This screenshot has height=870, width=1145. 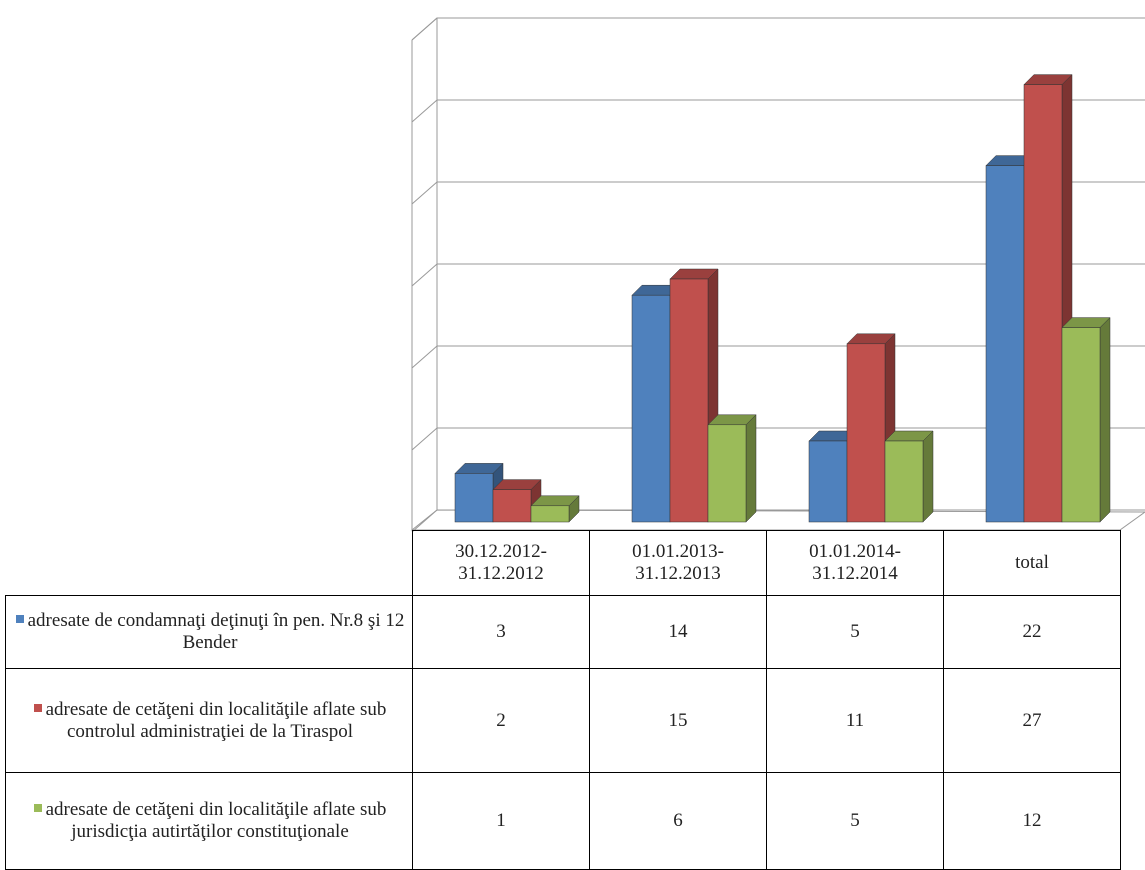 I want to click on table-value: 27, so click(x=1032, y=720).